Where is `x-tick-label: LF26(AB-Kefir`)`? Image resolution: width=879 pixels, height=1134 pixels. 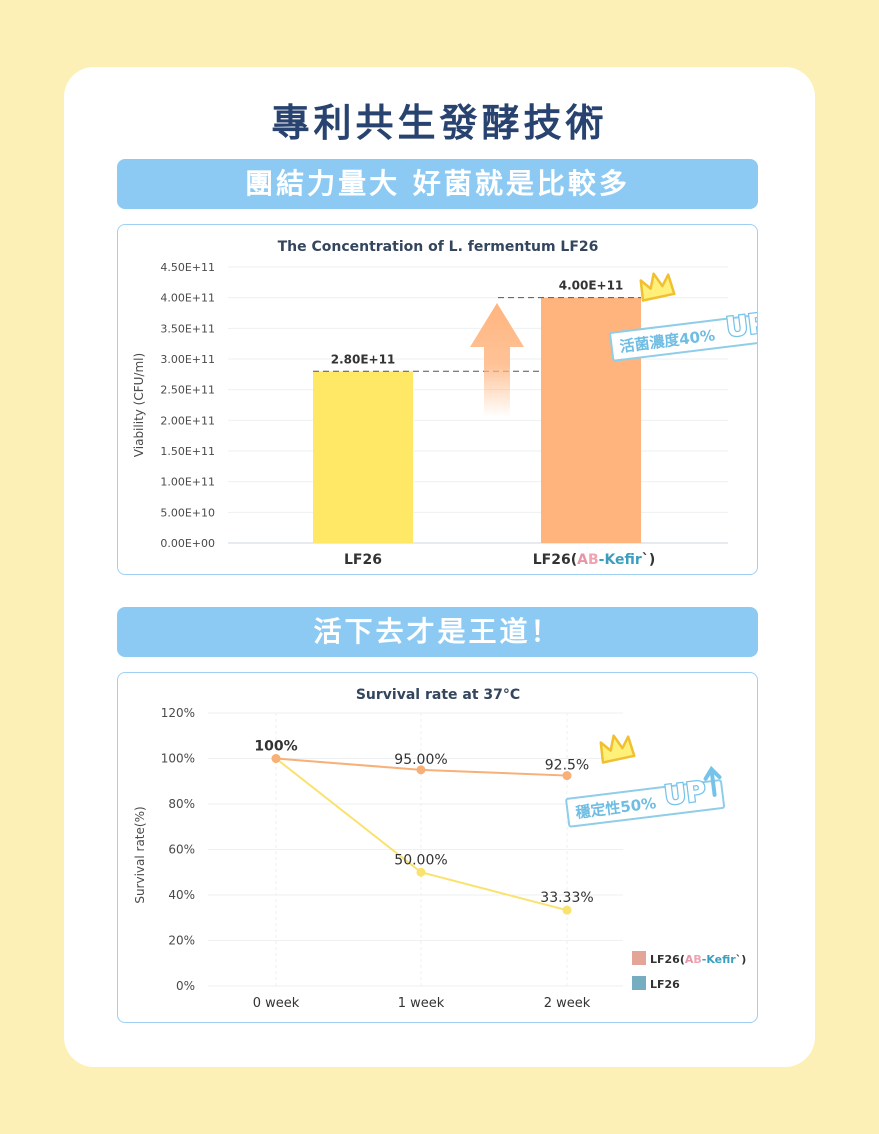
x-tick-label: LF26(AB-Kefir`) is located at coordinates (594, 560).